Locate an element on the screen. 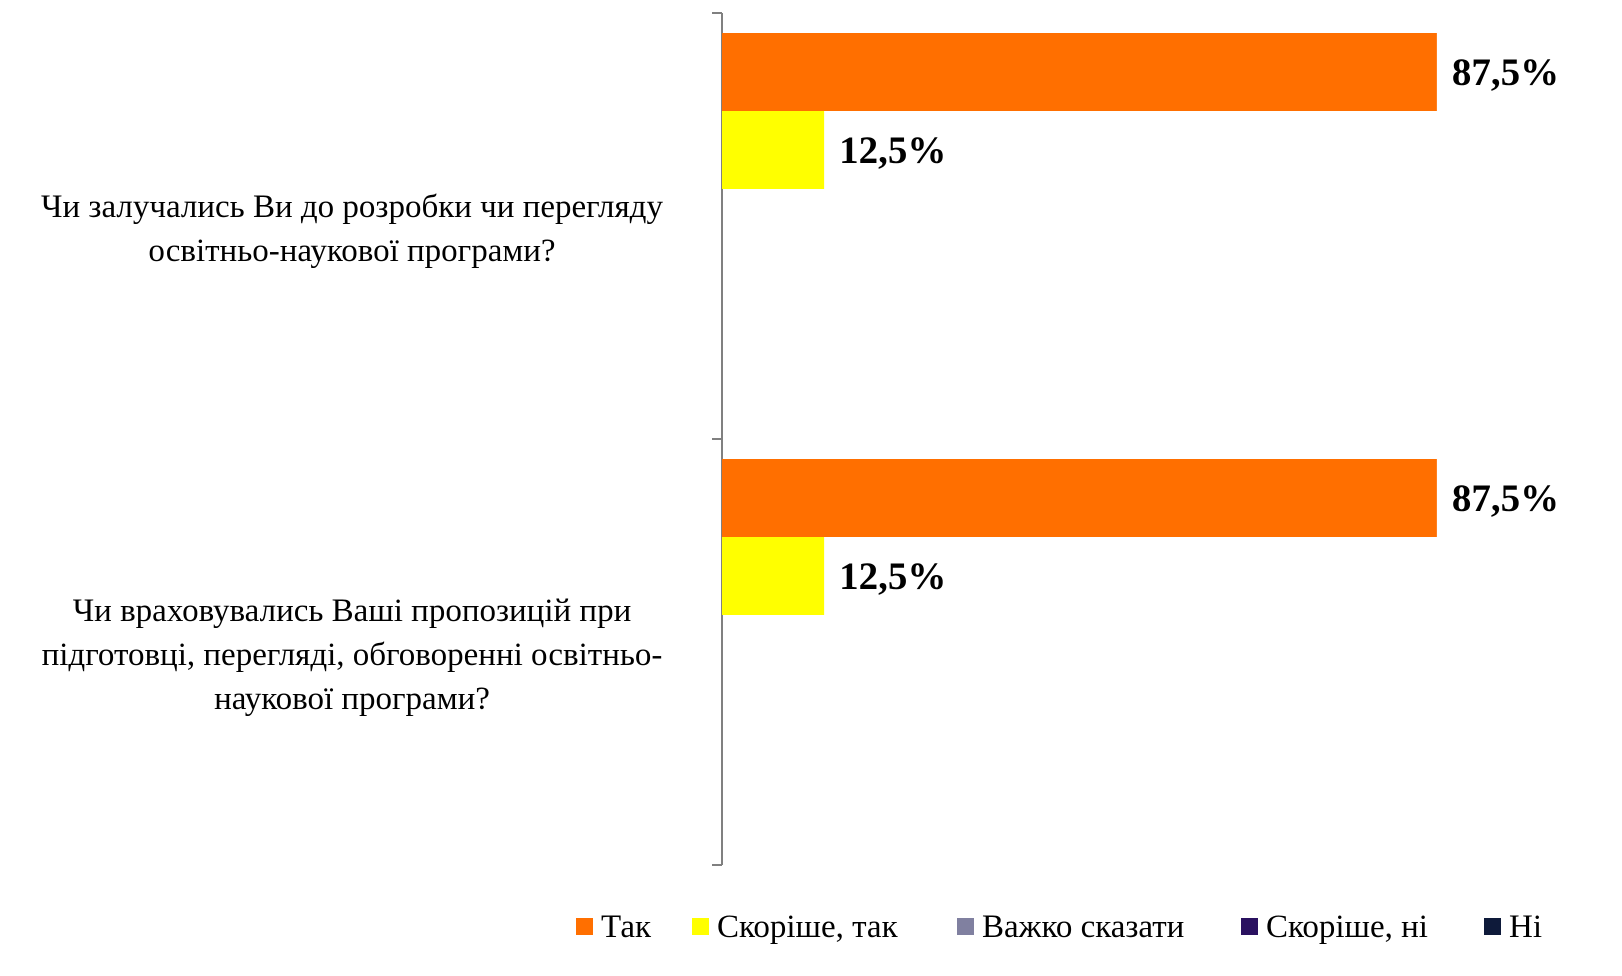  legend-label: Так is located at coordinates (626, 927).